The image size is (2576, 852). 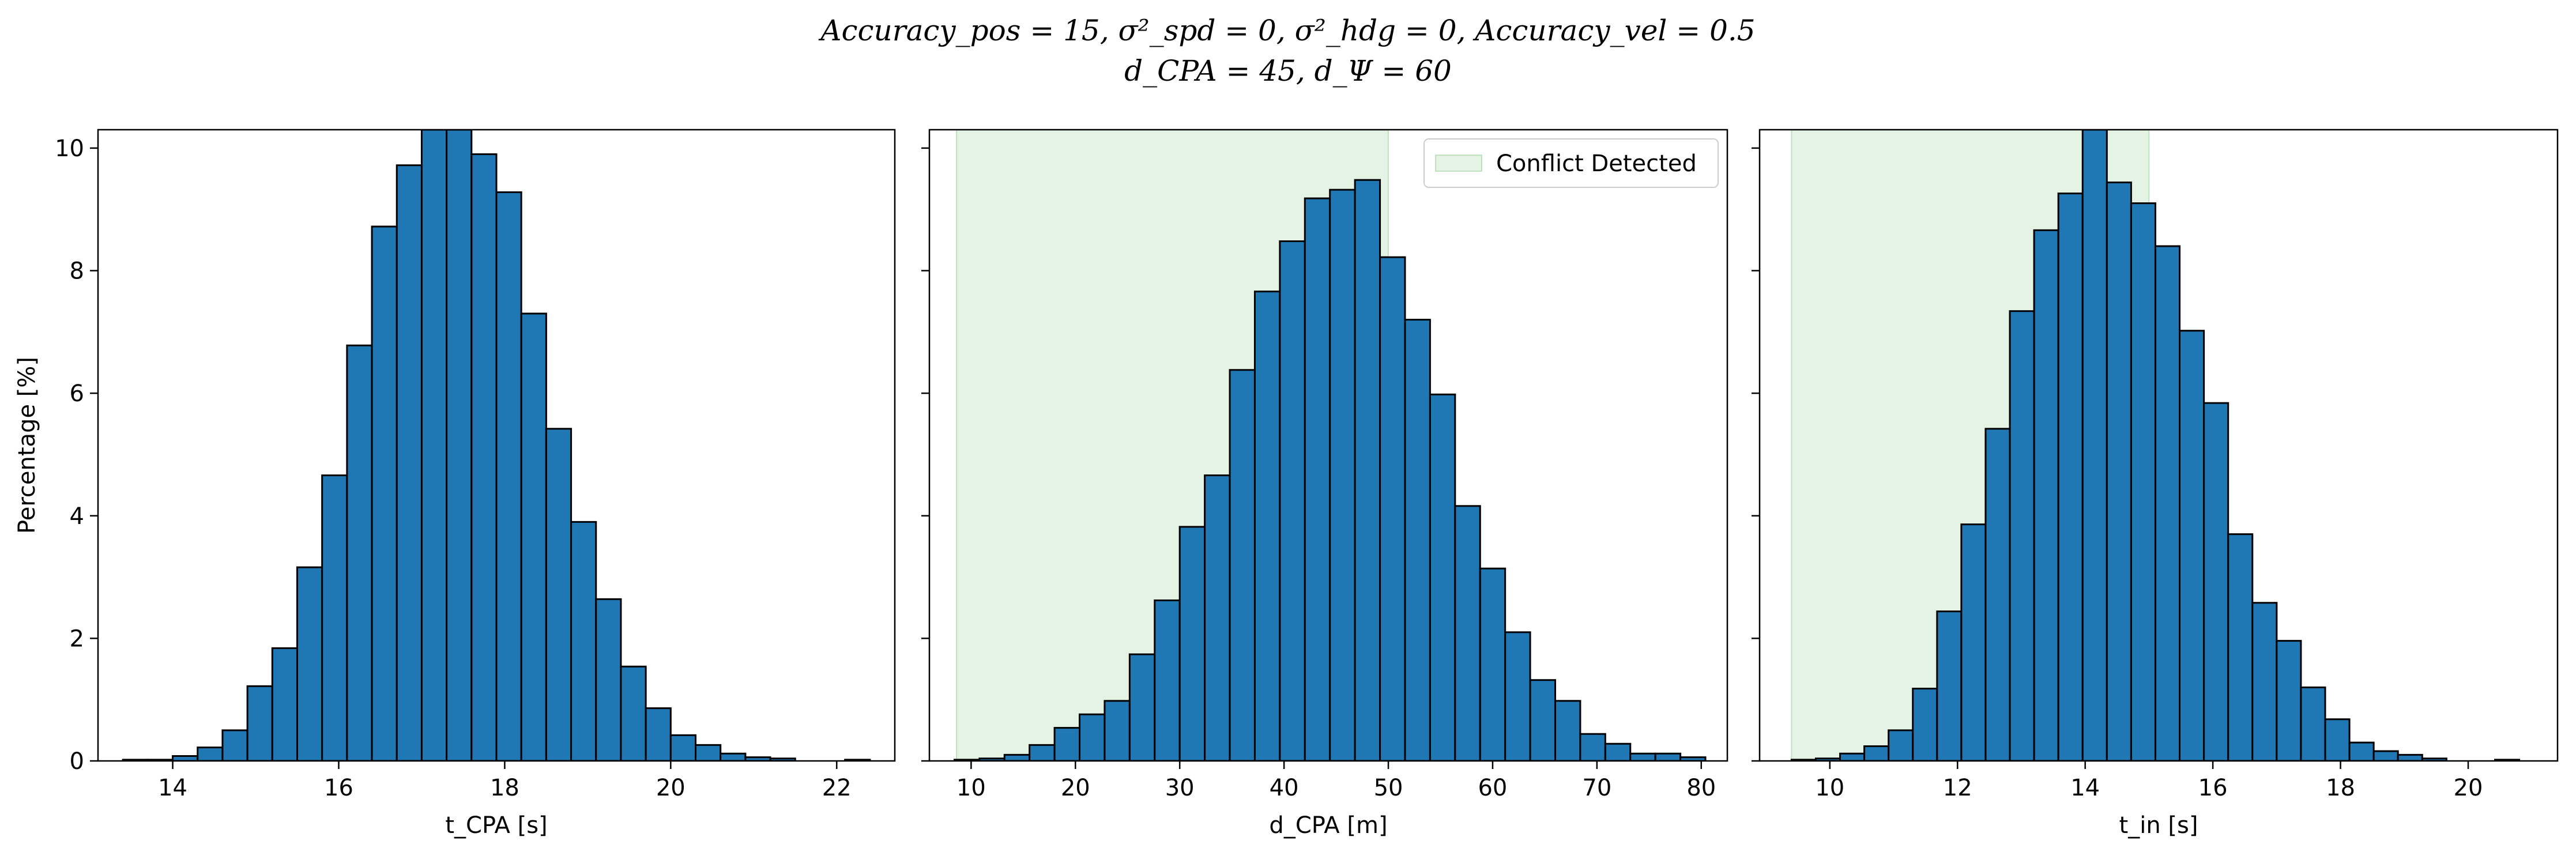 What do you see at coordinates (1458, 163) in the screenshot?
I see `legend-swatch` at bounding box center [1458, 163].